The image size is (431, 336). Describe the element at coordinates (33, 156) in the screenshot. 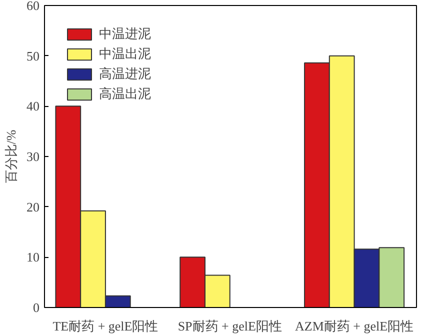

I see `y-tick-label: 30` at that location.